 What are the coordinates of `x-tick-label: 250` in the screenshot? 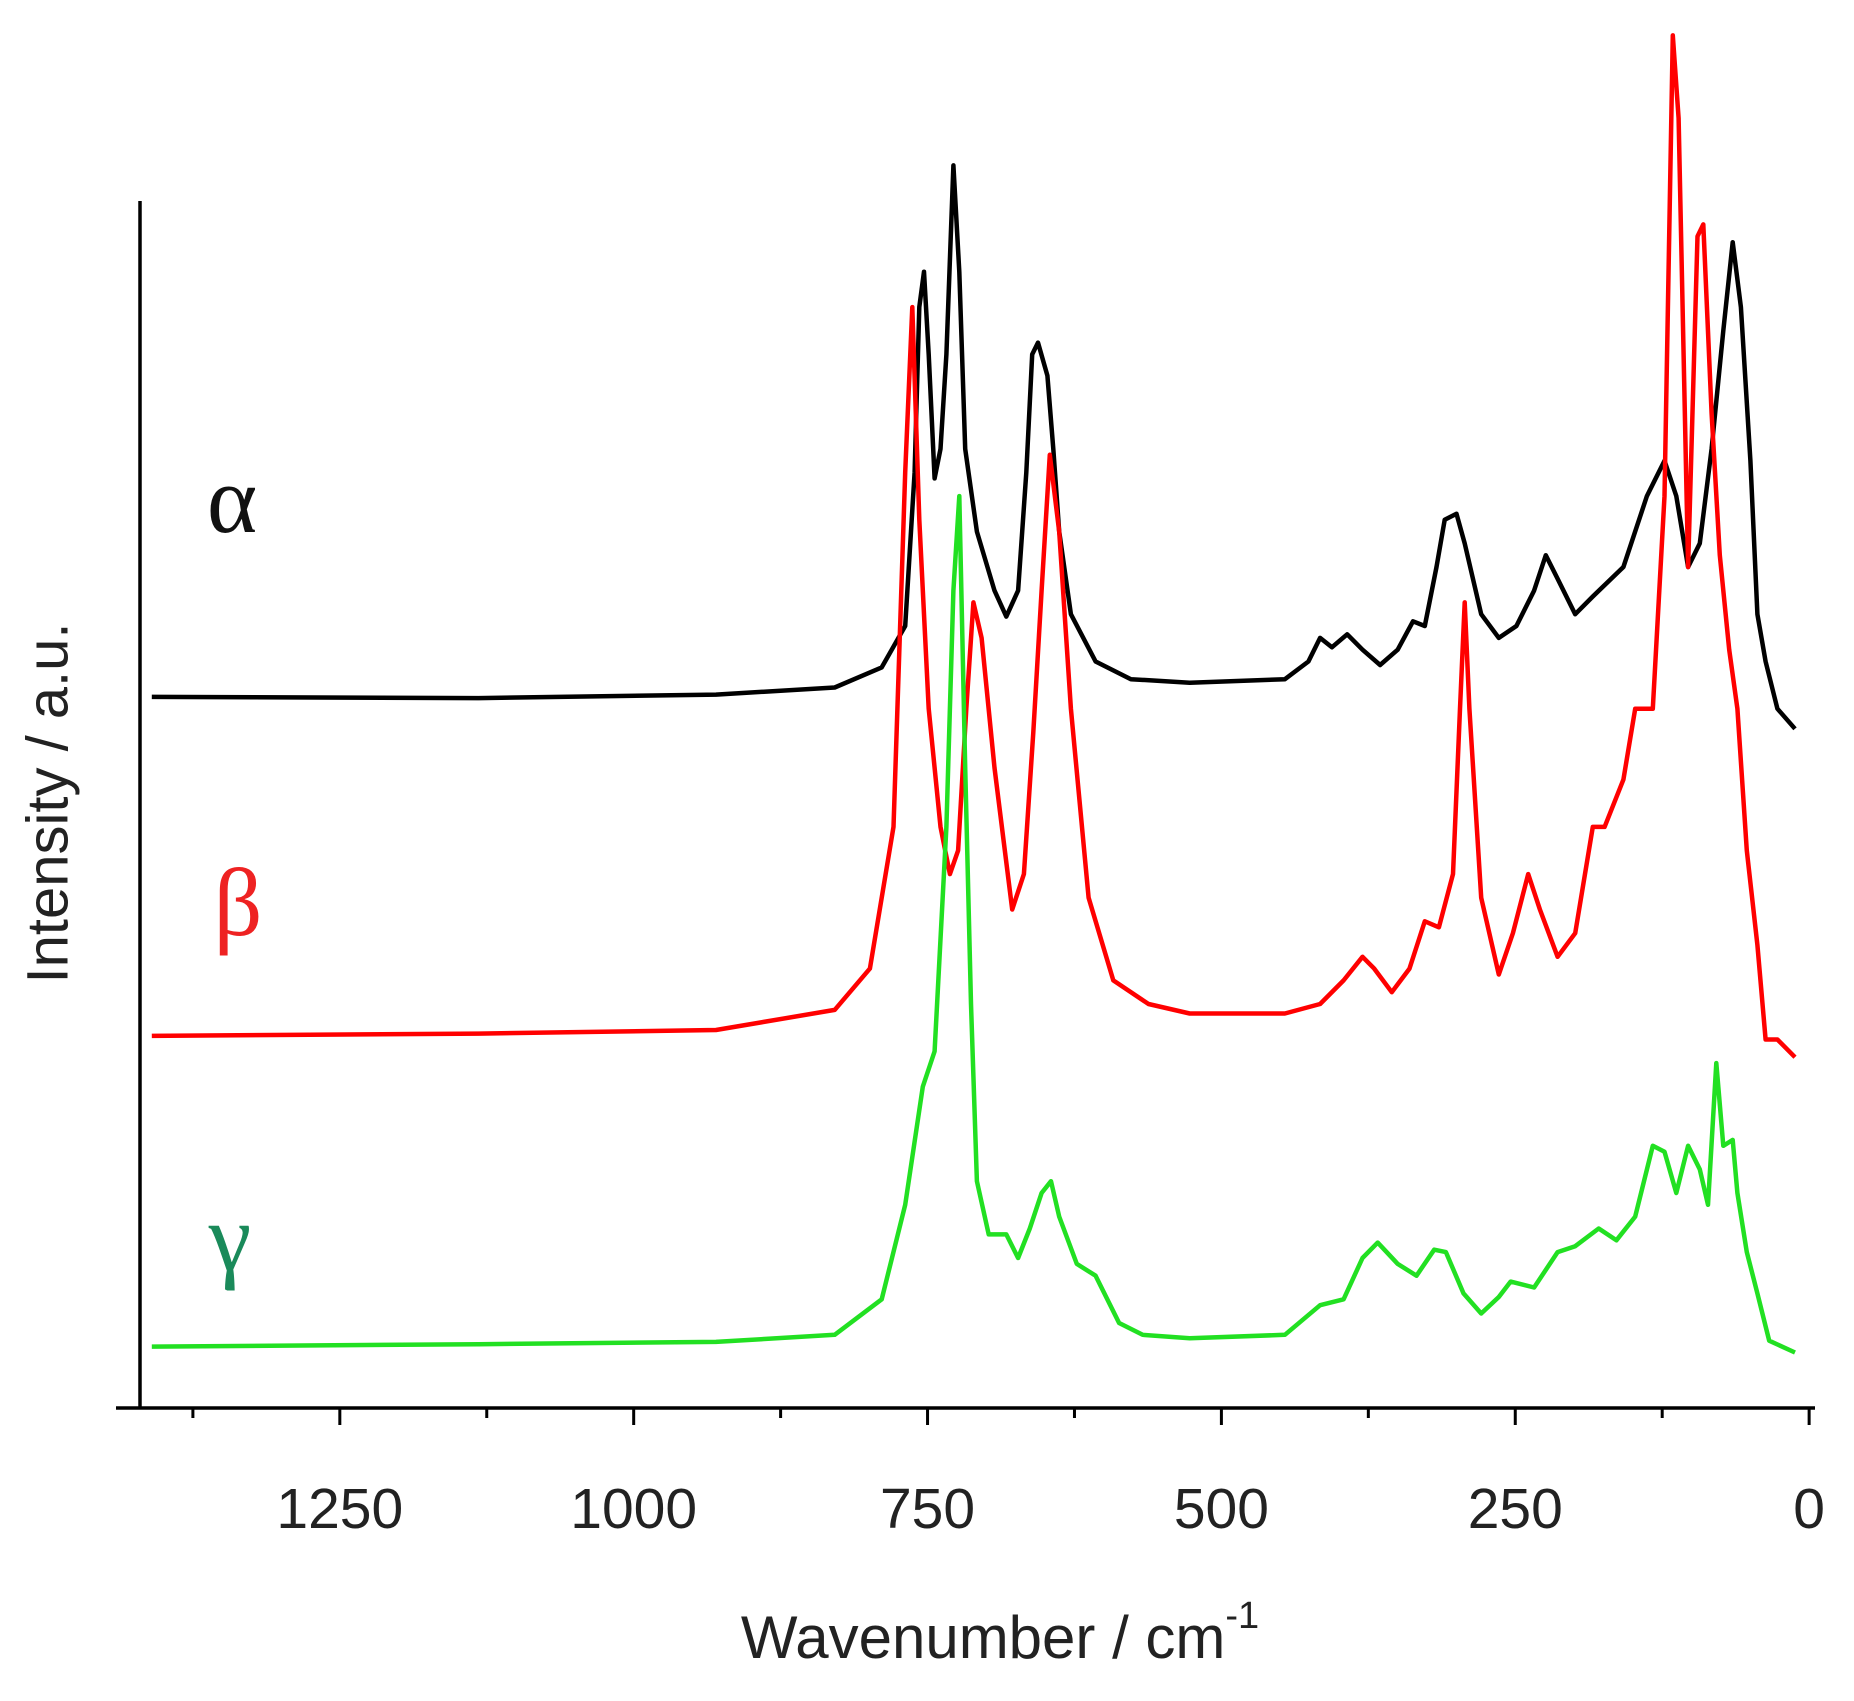 It's located at (1515, 1509).